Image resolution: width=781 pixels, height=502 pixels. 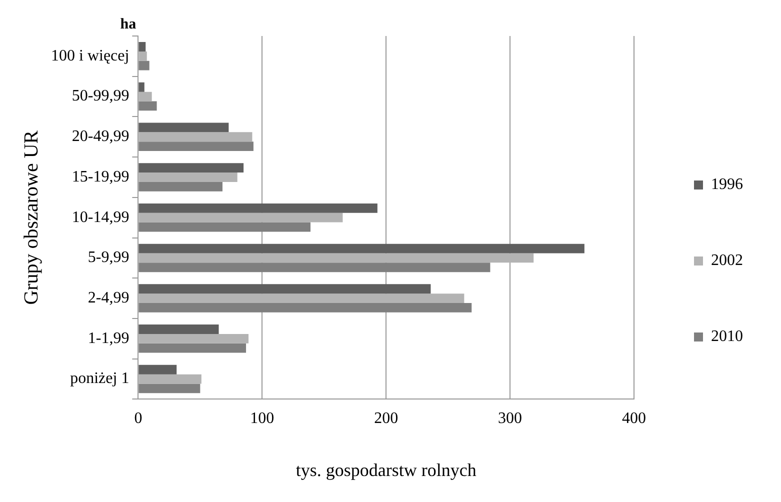 I want to click on y-tick-label: 20-49,99, so click(x=101, y=137).